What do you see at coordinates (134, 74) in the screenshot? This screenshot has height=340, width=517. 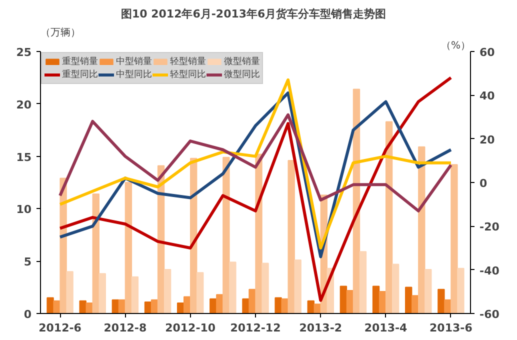 I see `legend-label: 中型同比` at bounding box center [134, 74].